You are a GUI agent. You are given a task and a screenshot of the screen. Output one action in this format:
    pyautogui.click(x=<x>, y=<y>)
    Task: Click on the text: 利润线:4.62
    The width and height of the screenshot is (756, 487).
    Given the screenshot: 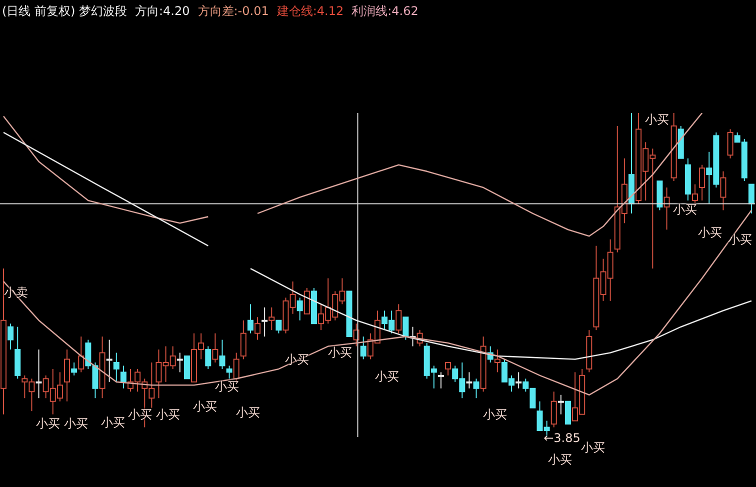 What is the action you would take?
    pyautogui.click(x=385, y=11)
    